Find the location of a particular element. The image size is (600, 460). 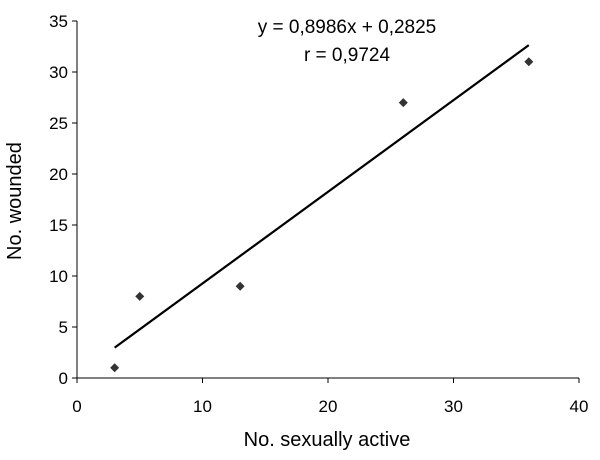

y-tick-label: 5 is located at coordinates (63, 327).